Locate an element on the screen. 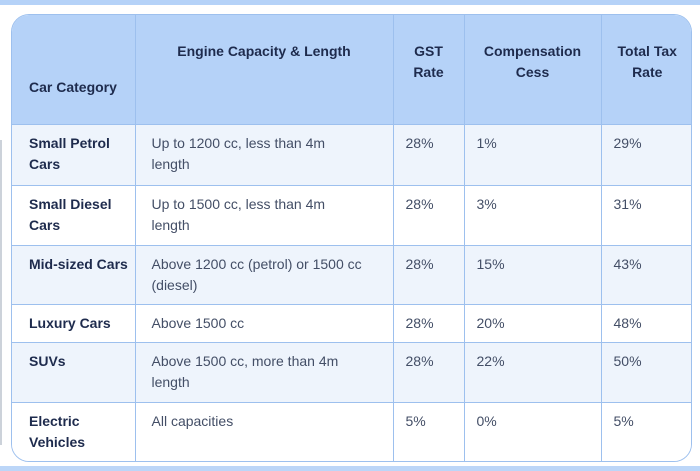 This screenshot has width=700, height=471. compensation-cess-cell: 3% is located at coordinates (533, 215).